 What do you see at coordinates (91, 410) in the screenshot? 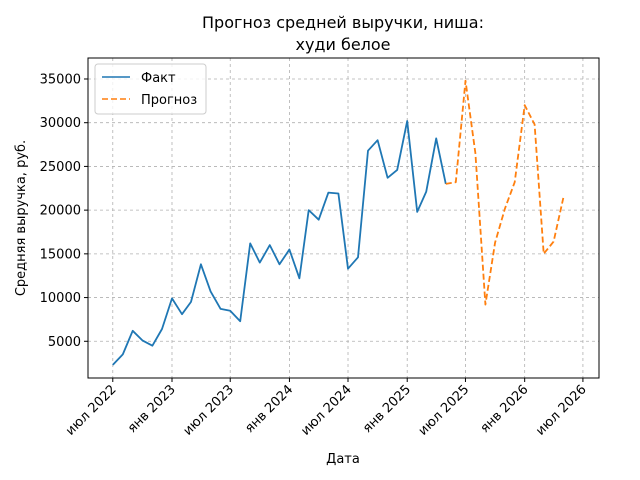
I see `x-tick-label: июл 2022` at bounding box center [91, 410].